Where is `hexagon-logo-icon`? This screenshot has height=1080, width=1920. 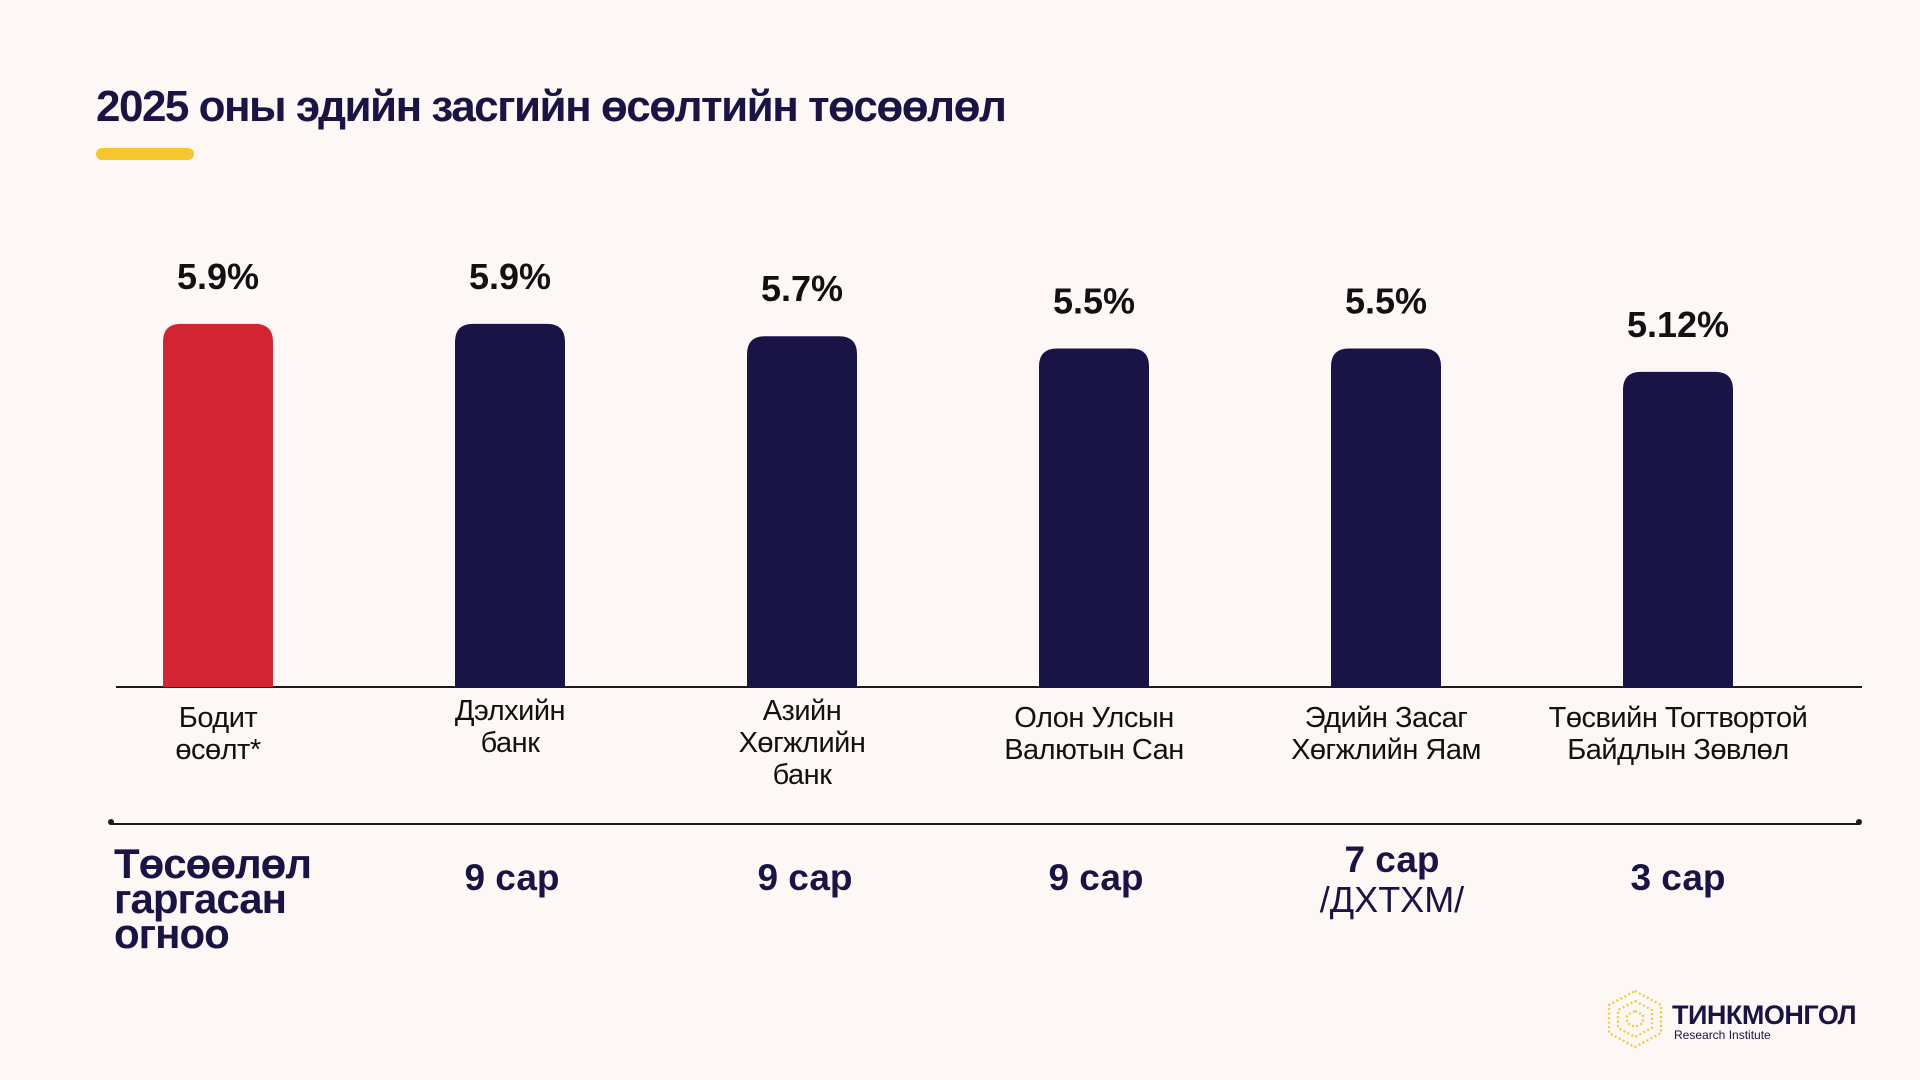 hexagon-logo-icon is located at coordinates (1635, 1019).